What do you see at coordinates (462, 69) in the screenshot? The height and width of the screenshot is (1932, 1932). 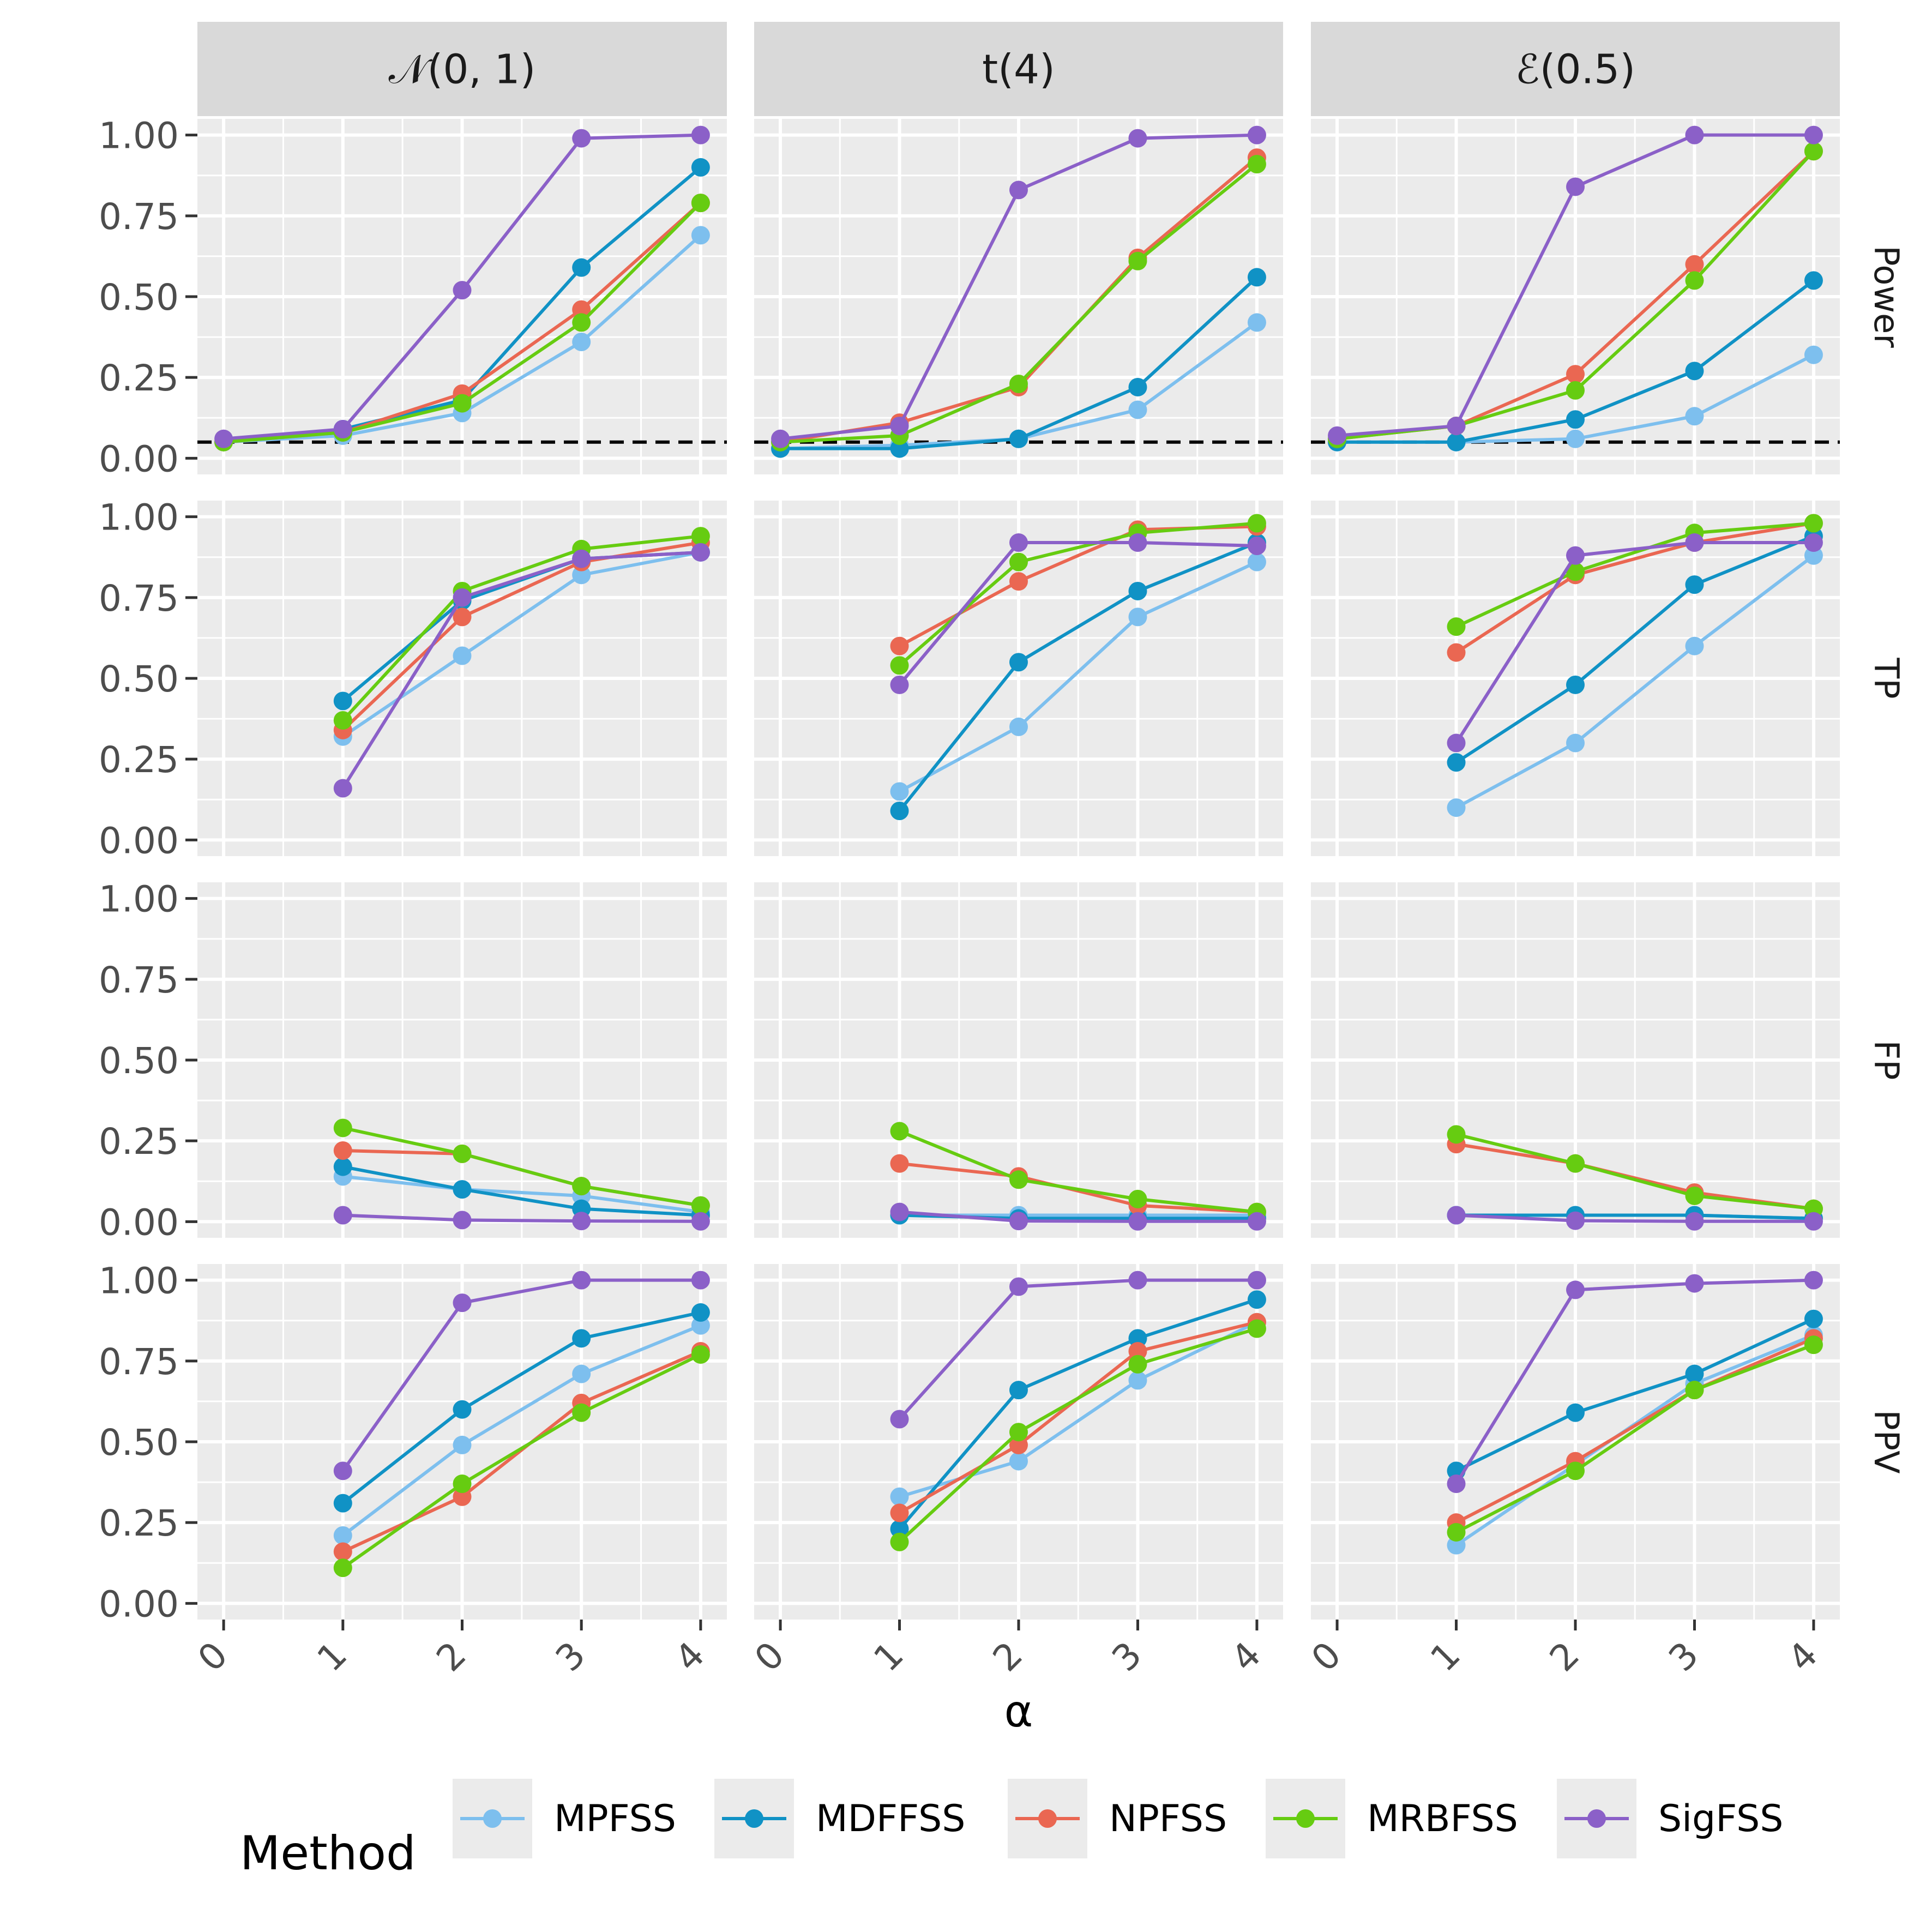 I see `facet-strip-label: 𝒩(0, 1)` at bounding box center [462, 69].